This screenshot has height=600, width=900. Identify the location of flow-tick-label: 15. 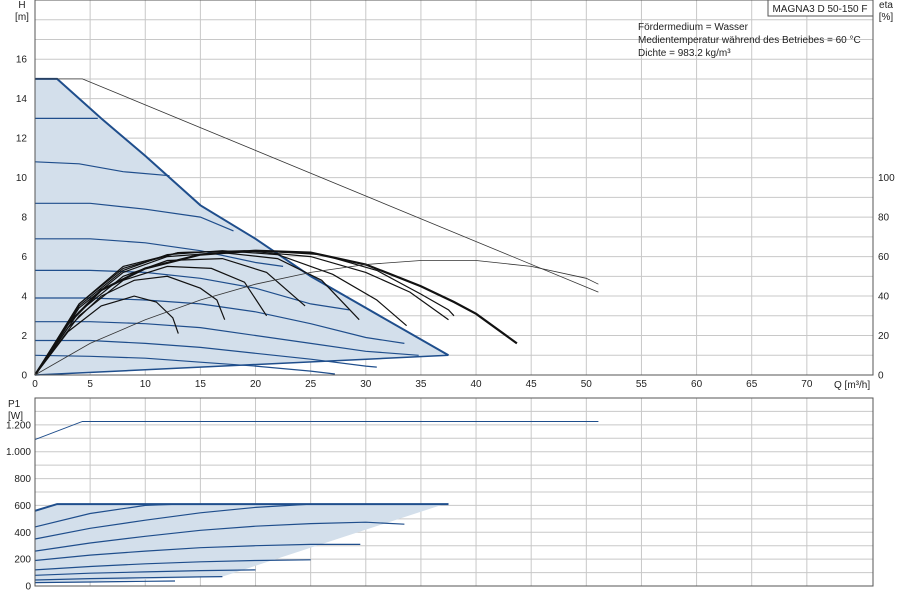
(201, 384).